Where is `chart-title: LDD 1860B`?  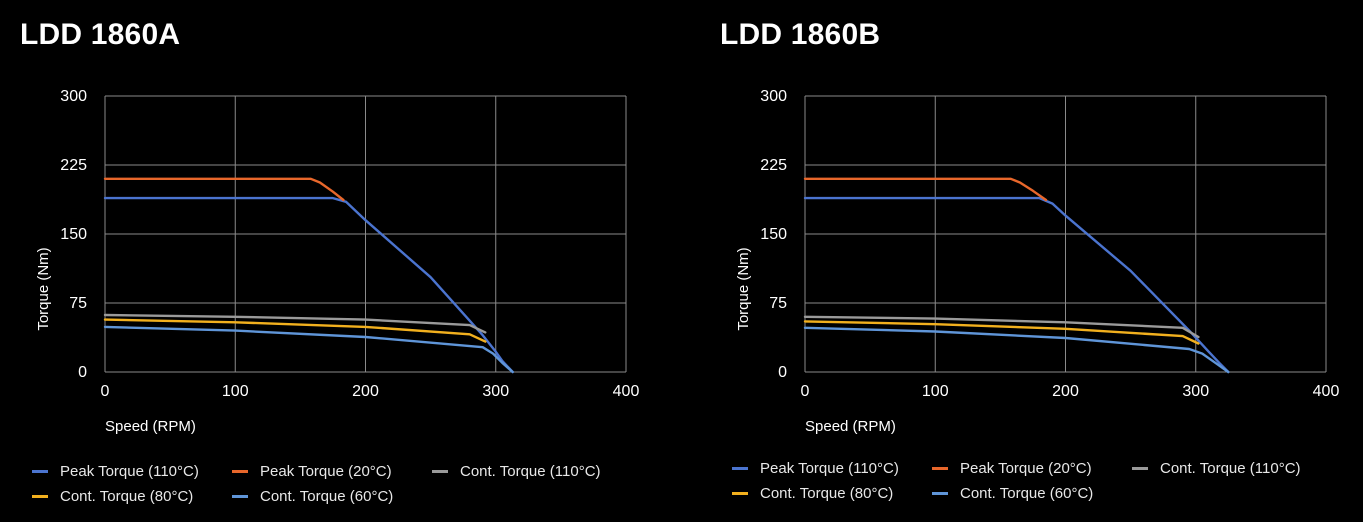 chart-title: LDD 1860B is located at coordinates (800, 34).